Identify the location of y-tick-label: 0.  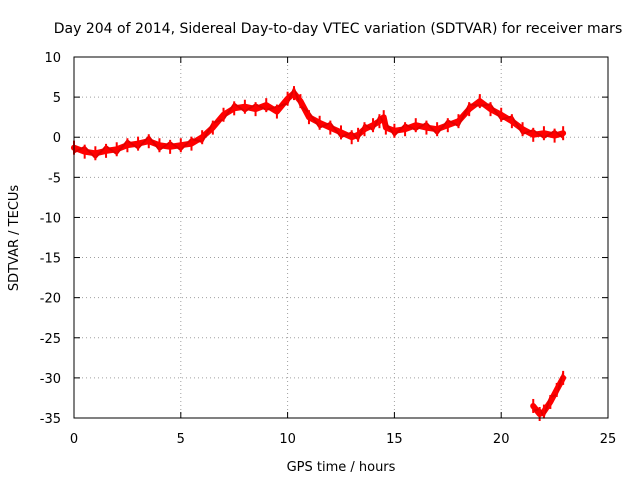
(57, 138).